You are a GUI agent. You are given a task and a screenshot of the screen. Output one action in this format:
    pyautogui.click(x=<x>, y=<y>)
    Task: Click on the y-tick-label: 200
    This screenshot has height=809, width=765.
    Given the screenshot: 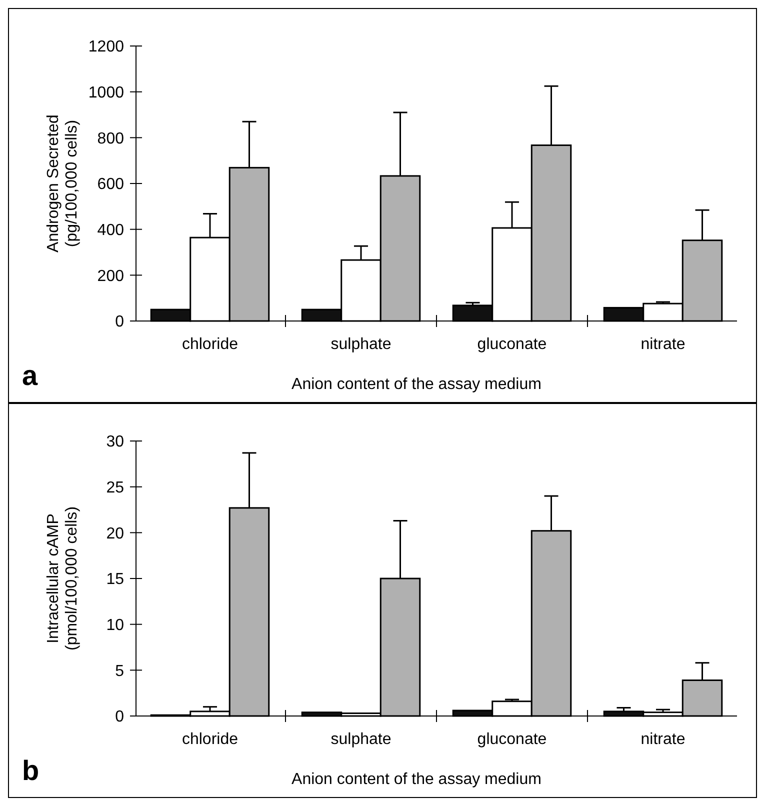 What is the action you would take?
    pyautogui.click(x=110, y=276)
    